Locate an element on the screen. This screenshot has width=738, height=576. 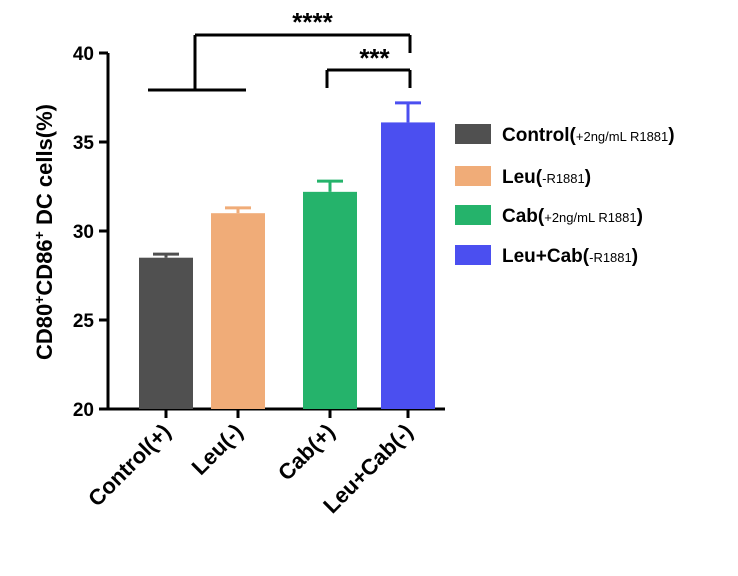
y-tick-label: 25 is located at coordinates (84, 321).